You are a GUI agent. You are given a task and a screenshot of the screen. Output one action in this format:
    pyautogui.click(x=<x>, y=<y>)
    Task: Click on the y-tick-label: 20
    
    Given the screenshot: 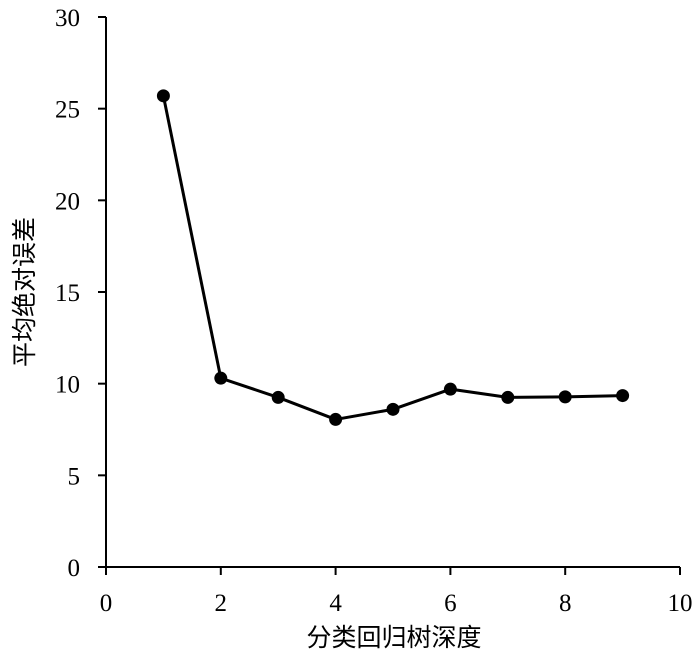 What is the action you would take?
    pyautogui.click(x=67, y=201)
    